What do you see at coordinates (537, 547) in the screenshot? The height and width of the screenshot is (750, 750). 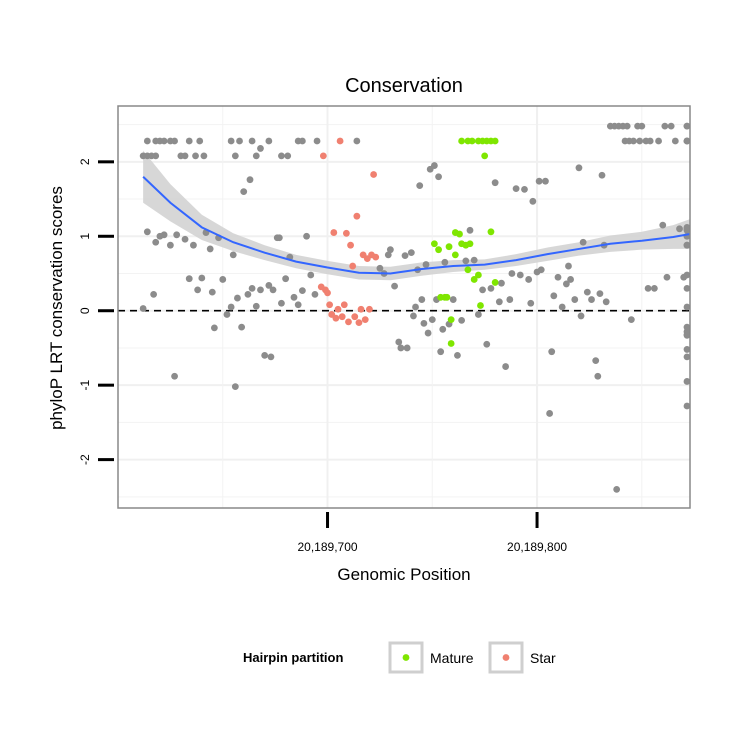 I see `x-tick-label: 20,189,800` at bounding box center [537, 547].